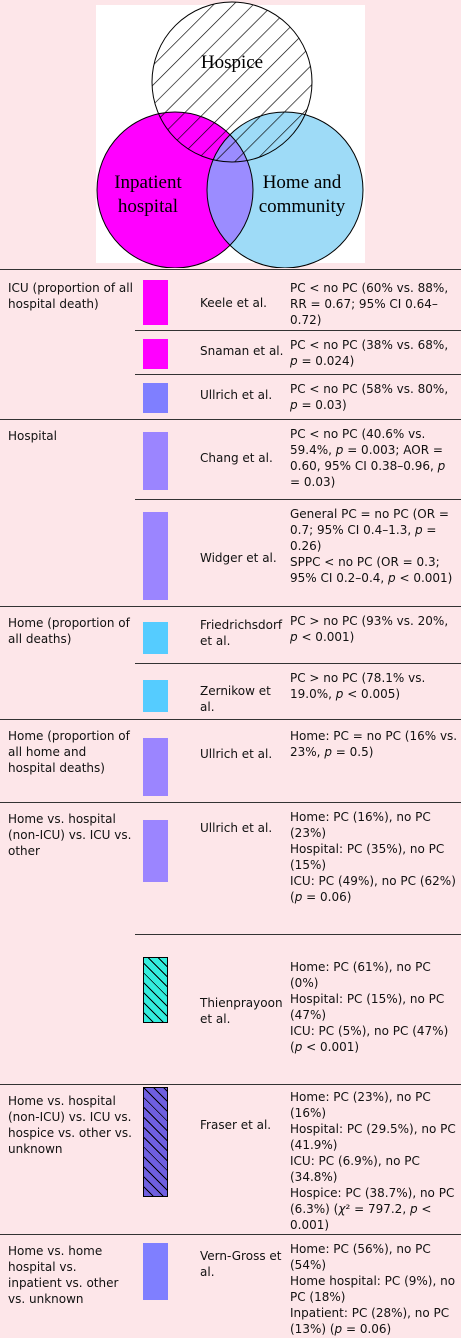 Image resolution: width=461 pixels, height=1338 pixels. What do you see at coordinates (236, 458) in the screenshot?
I see `study-name: Chang et al.` at bounding box center [236, 458].